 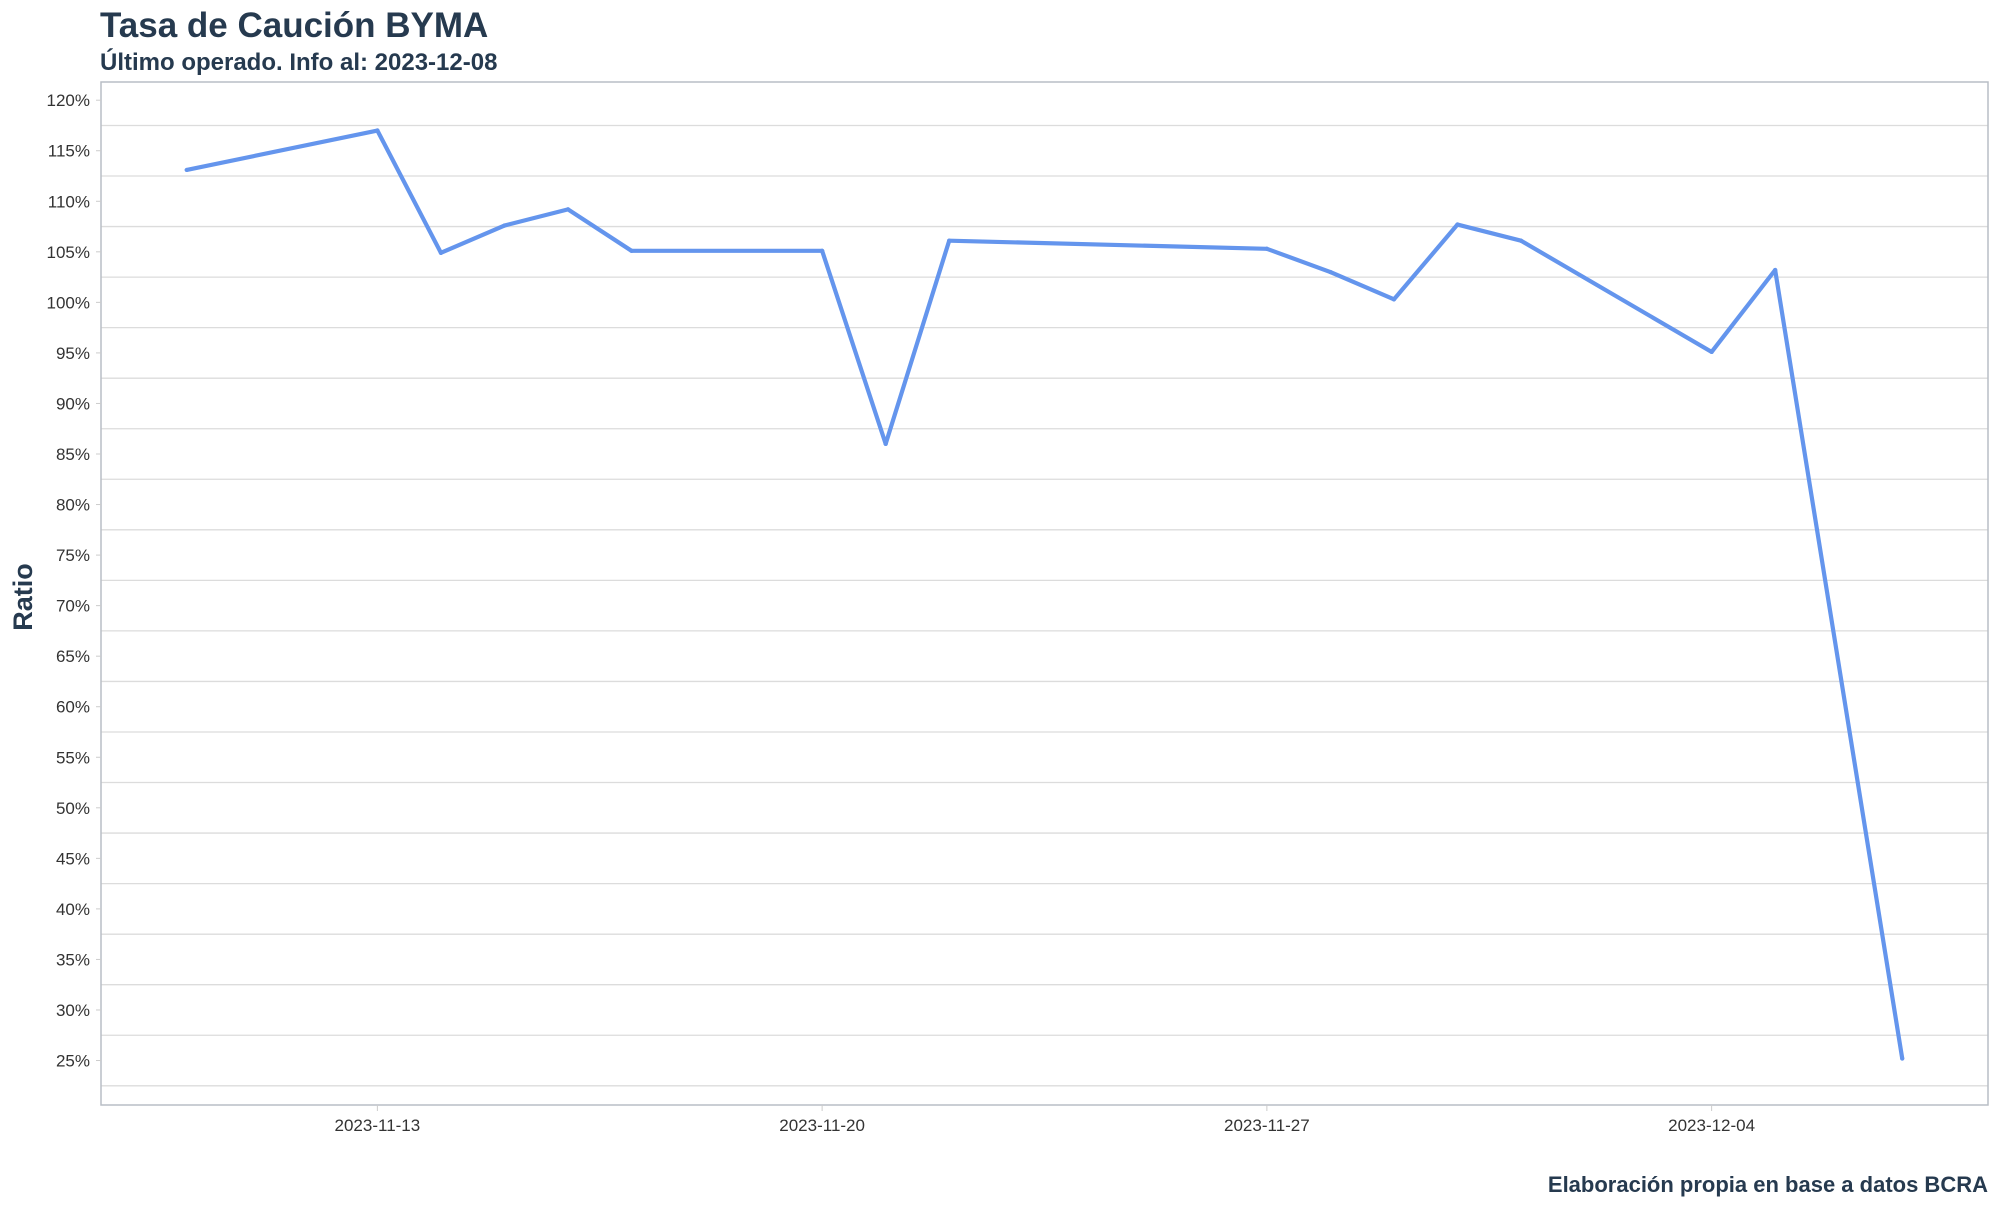 I want to click on x-tick-label: 2023-11-27, so click(x=1267, y=1125).